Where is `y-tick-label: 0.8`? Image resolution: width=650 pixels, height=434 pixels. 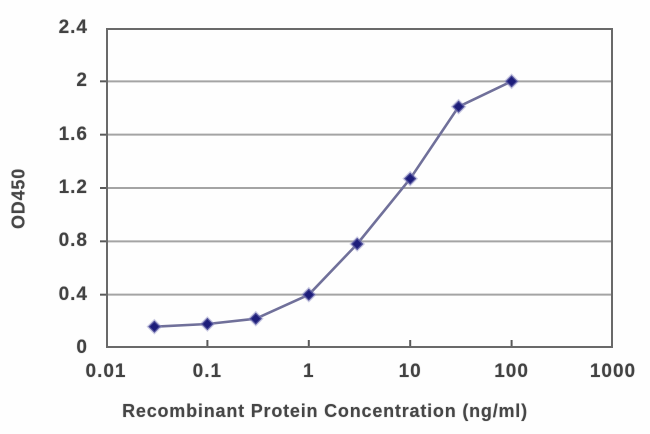 y-tick-label: 0.8 is located at coordinates (73, 241).